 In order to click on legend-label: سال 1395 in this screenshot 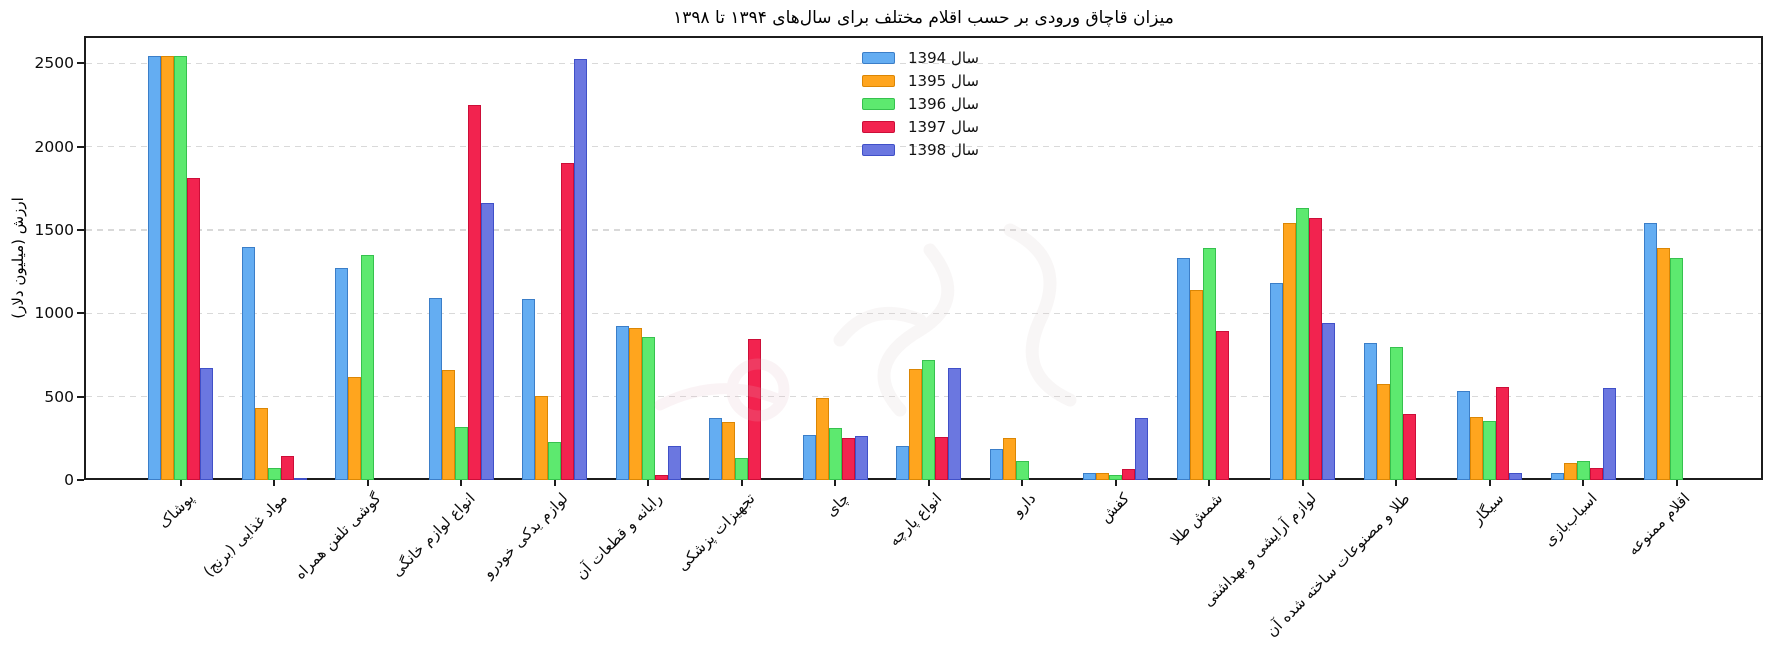, I will do `click(943, 80)`.